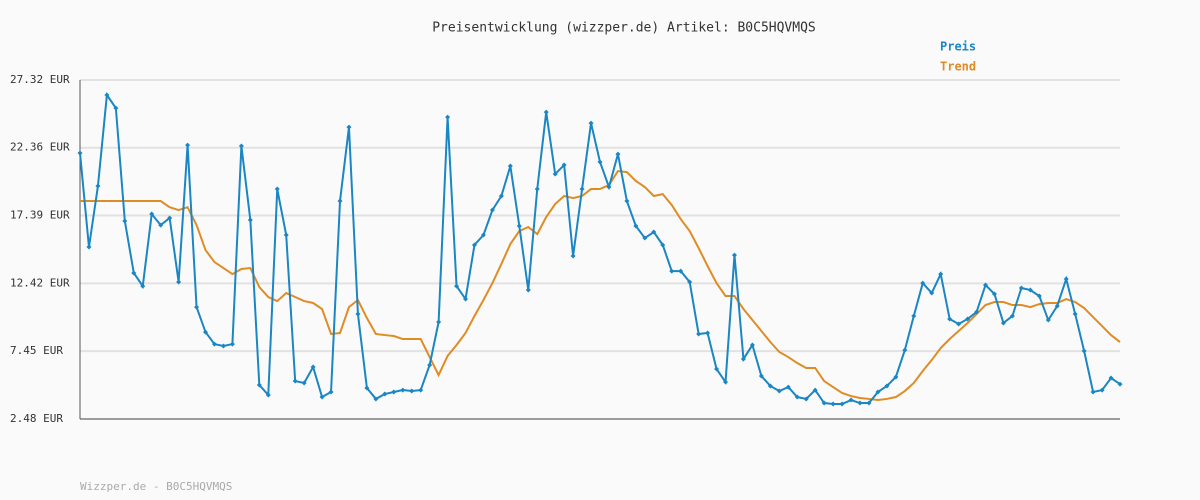 The height and width of the screenshot is (500, 1200). What do you see at coordinates (36, 418) in the screenshot?
I see `y-tick-label: 2.48 EUR` at bounding box center [36, 418].